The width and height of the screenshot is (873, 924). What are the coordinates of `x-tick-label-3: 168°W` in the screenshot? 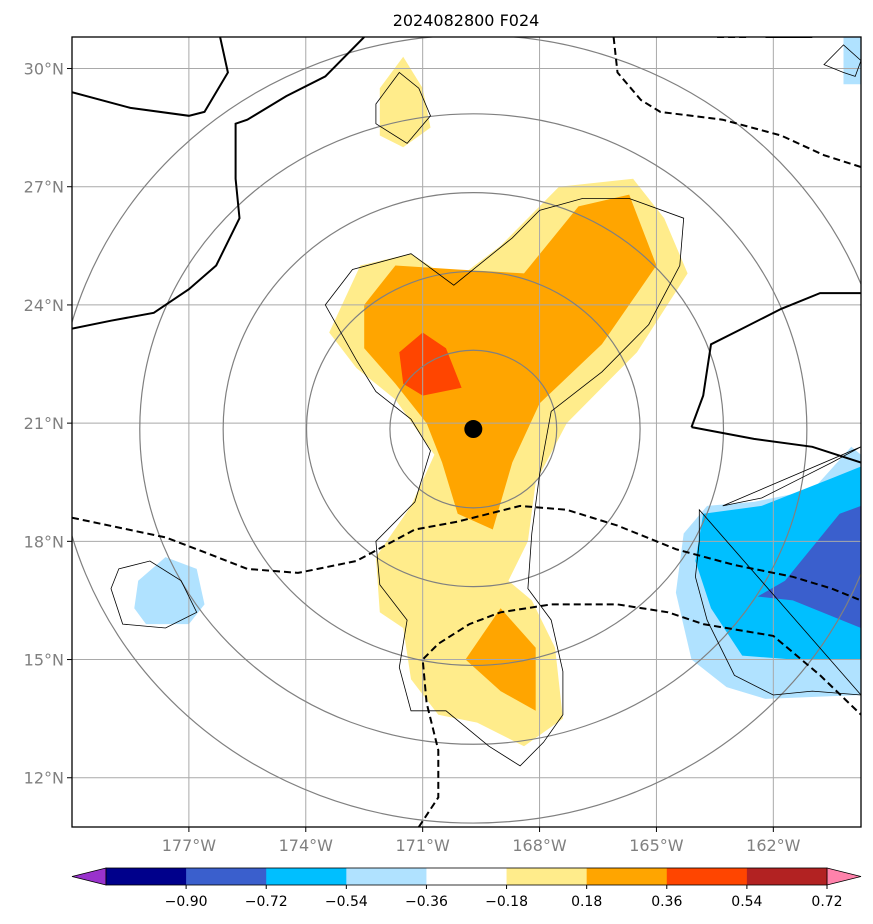 It's located at (539, 845).